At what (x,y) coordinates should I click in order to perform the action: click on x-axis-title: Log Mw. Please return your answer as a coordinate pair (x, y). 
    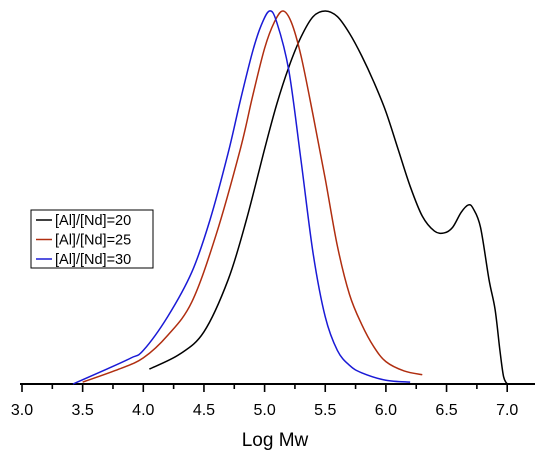
    Looking at the image, I should click on (275, 440).